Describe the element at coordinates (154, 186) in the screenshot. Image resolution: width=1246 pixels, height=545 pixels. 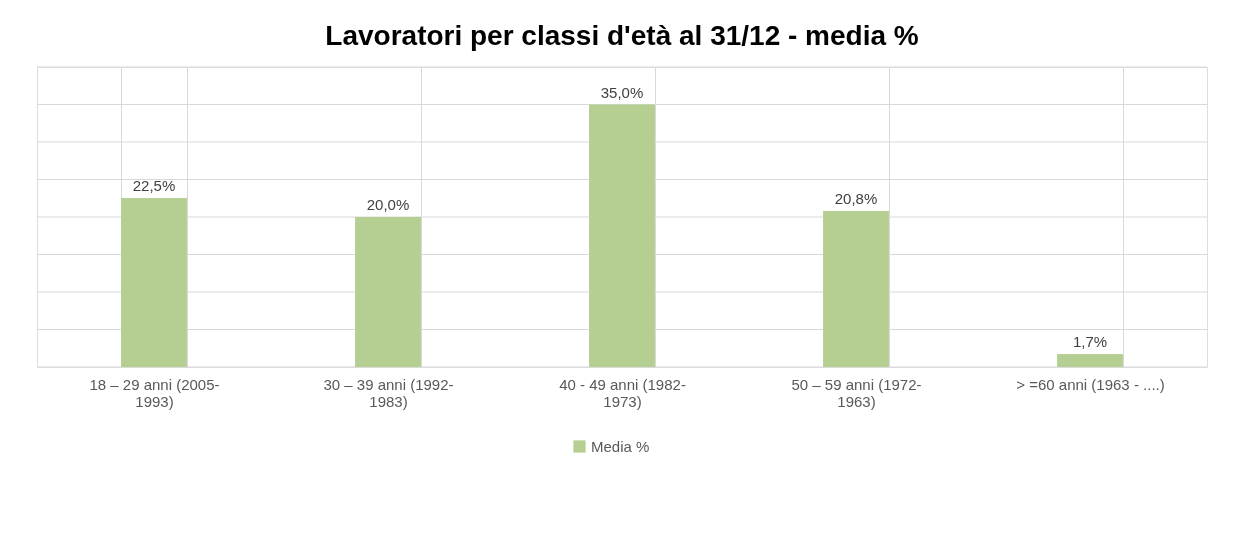
I see `data-label: 22,5%` at that location.